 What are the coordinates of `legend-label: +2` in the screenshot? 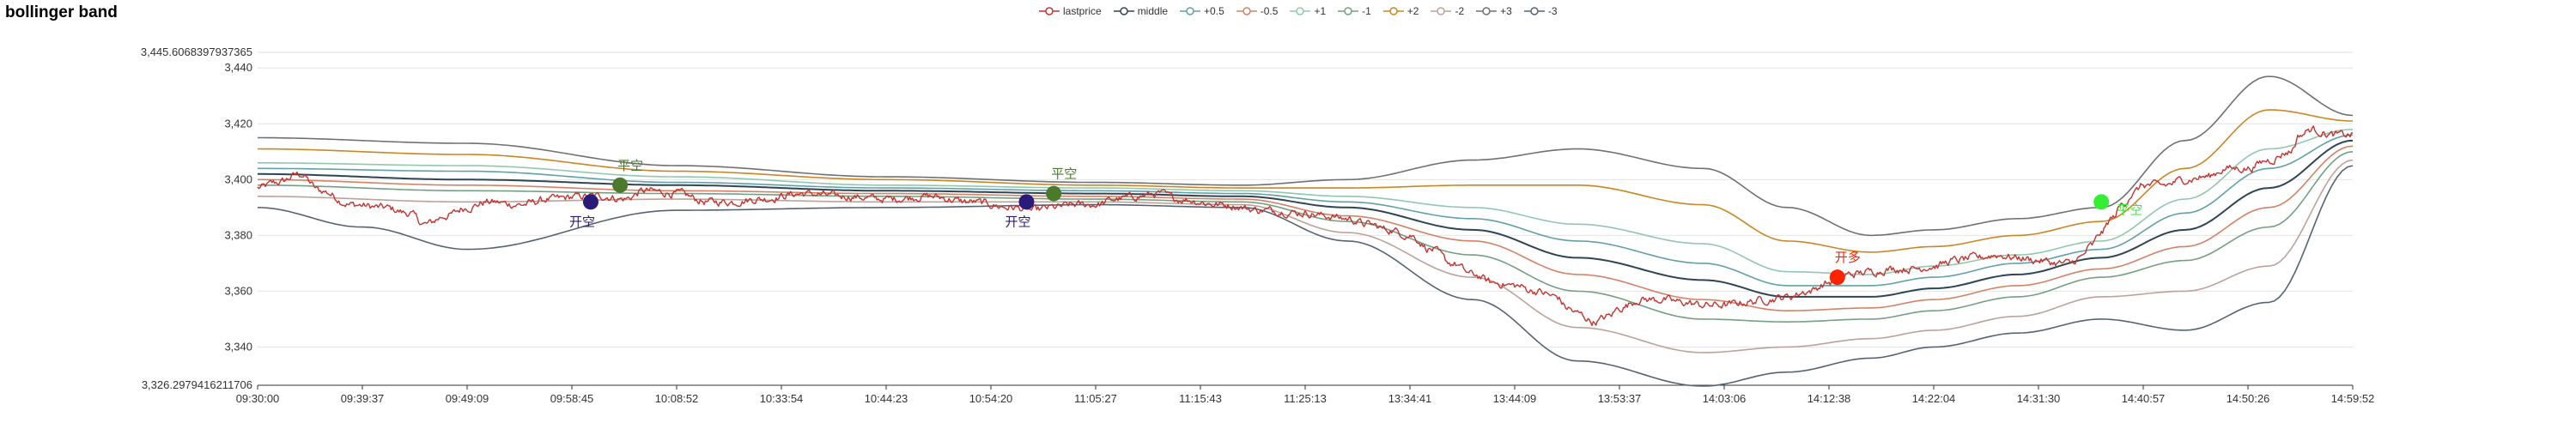 It's located at (1412, 11).